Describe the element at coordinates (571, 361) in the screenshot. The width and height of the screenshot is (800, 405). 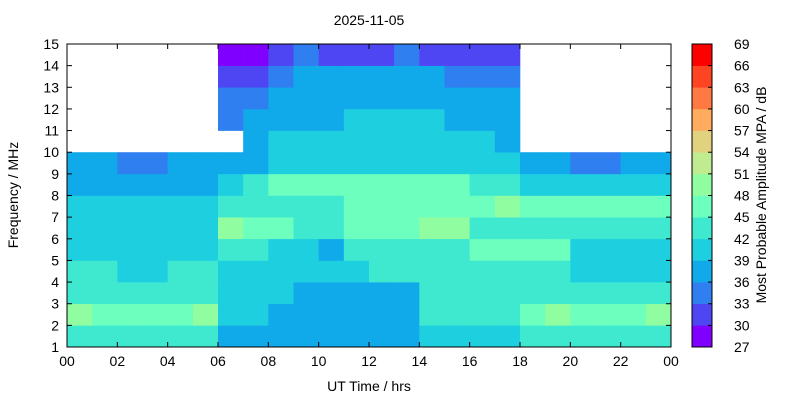
I see `x-tick-label: 20` at that location.